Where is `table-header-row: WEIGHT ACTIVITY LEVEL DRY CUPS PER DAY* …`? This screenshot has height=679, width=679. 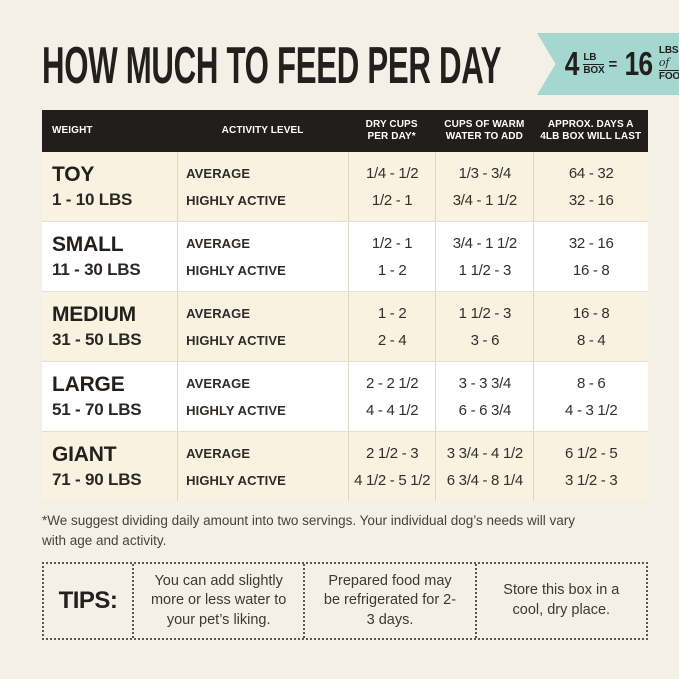
table-header-row: WEIGHT ACTIVITY LEVEL DRY CUPS PER DAY* … is located at coordinates (345, 131).